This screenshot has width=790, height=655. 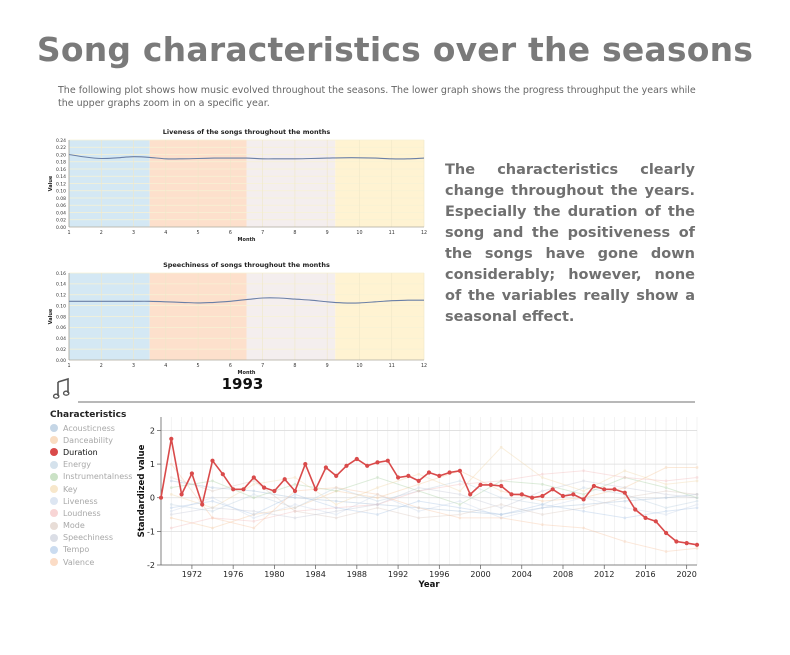 I want to click on page-title: Song characteristics over the seasons, so click(x=395, y=49).